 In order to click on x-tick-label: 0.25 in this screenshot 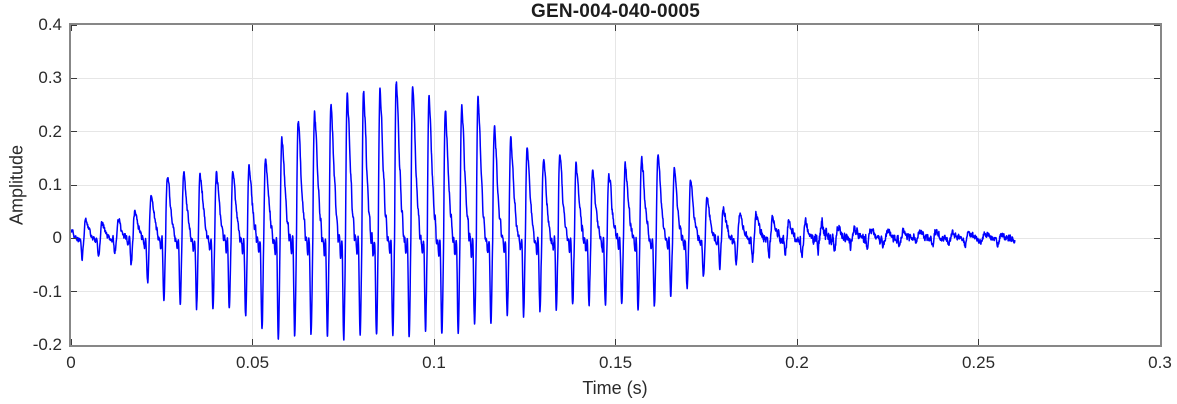, I will do `click(978, 362)`.